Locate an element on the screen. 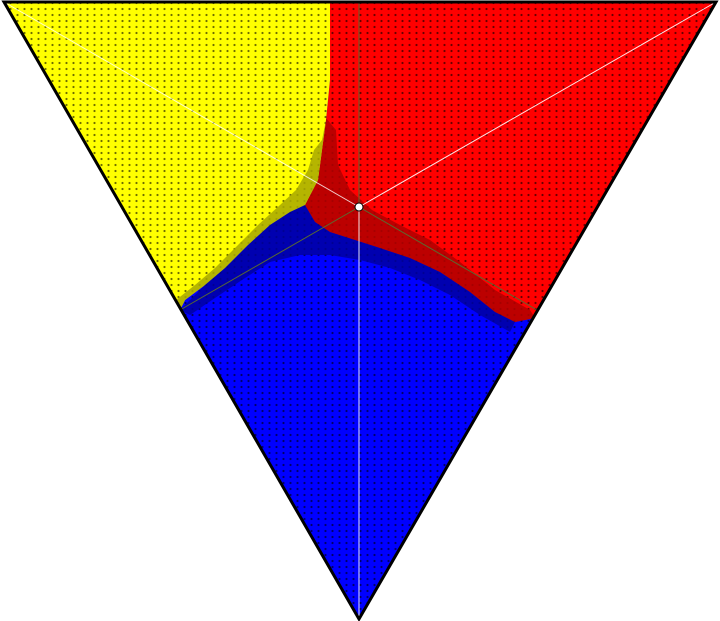  yellow-boundary-band is located at coordinates (251, 215).